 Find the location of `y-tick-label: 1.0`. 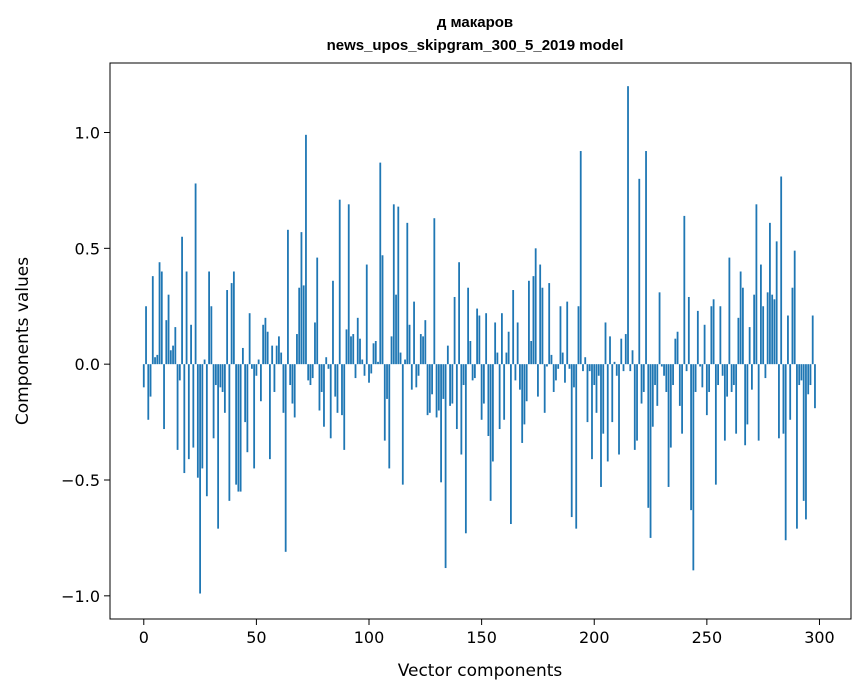

y-tick-label: 1.0 is located at coordinates (87, 133).